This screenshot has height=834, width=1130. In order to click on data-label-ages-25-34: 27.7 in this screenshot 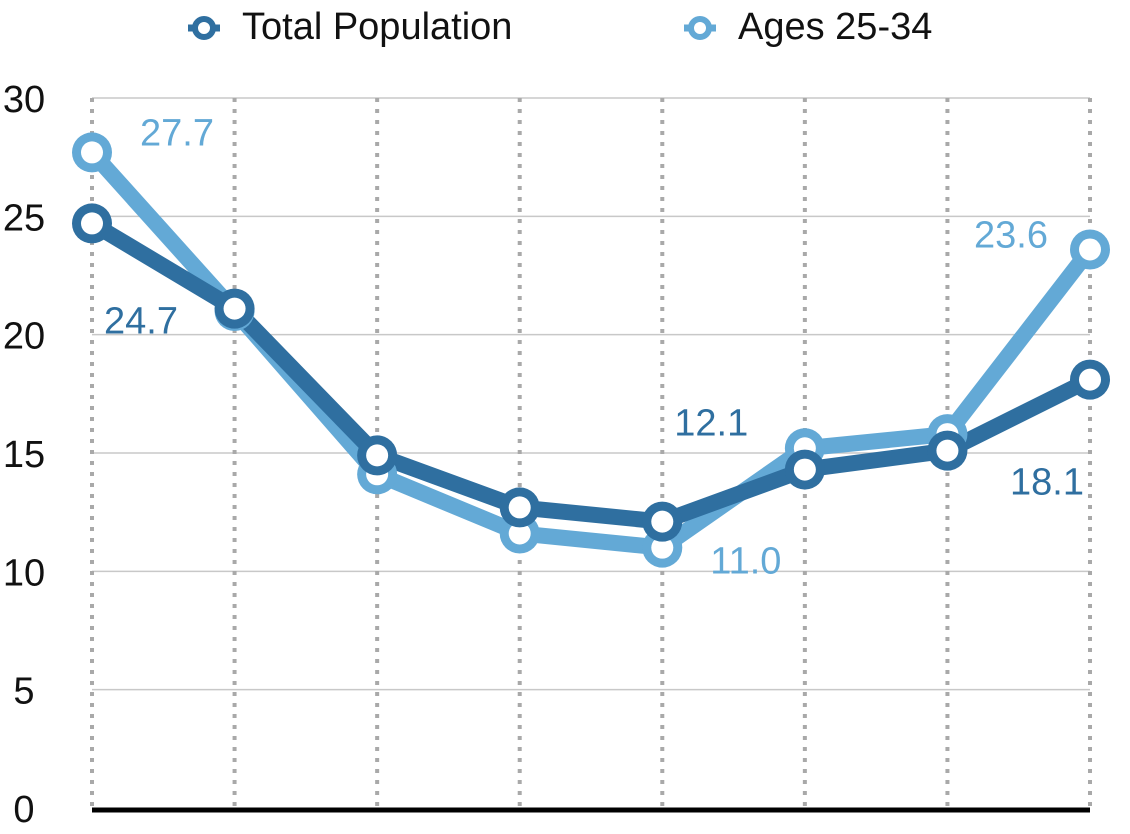, I will do `click(177, 133)`.